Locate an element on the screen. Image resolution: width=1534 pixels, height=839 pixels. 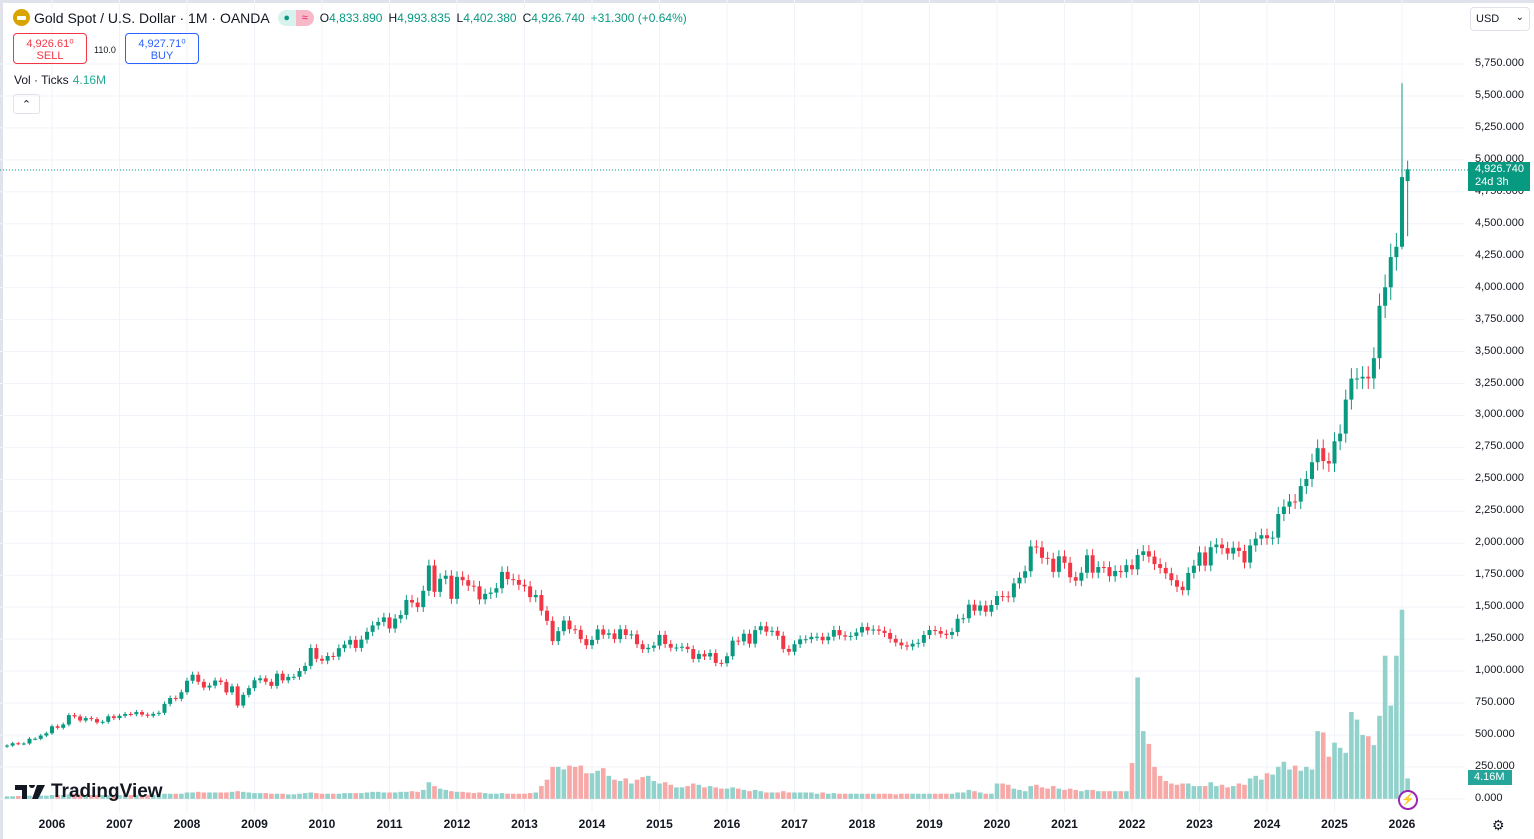
price-axis-label: 500.000 is located at coordinates (1495, 733).